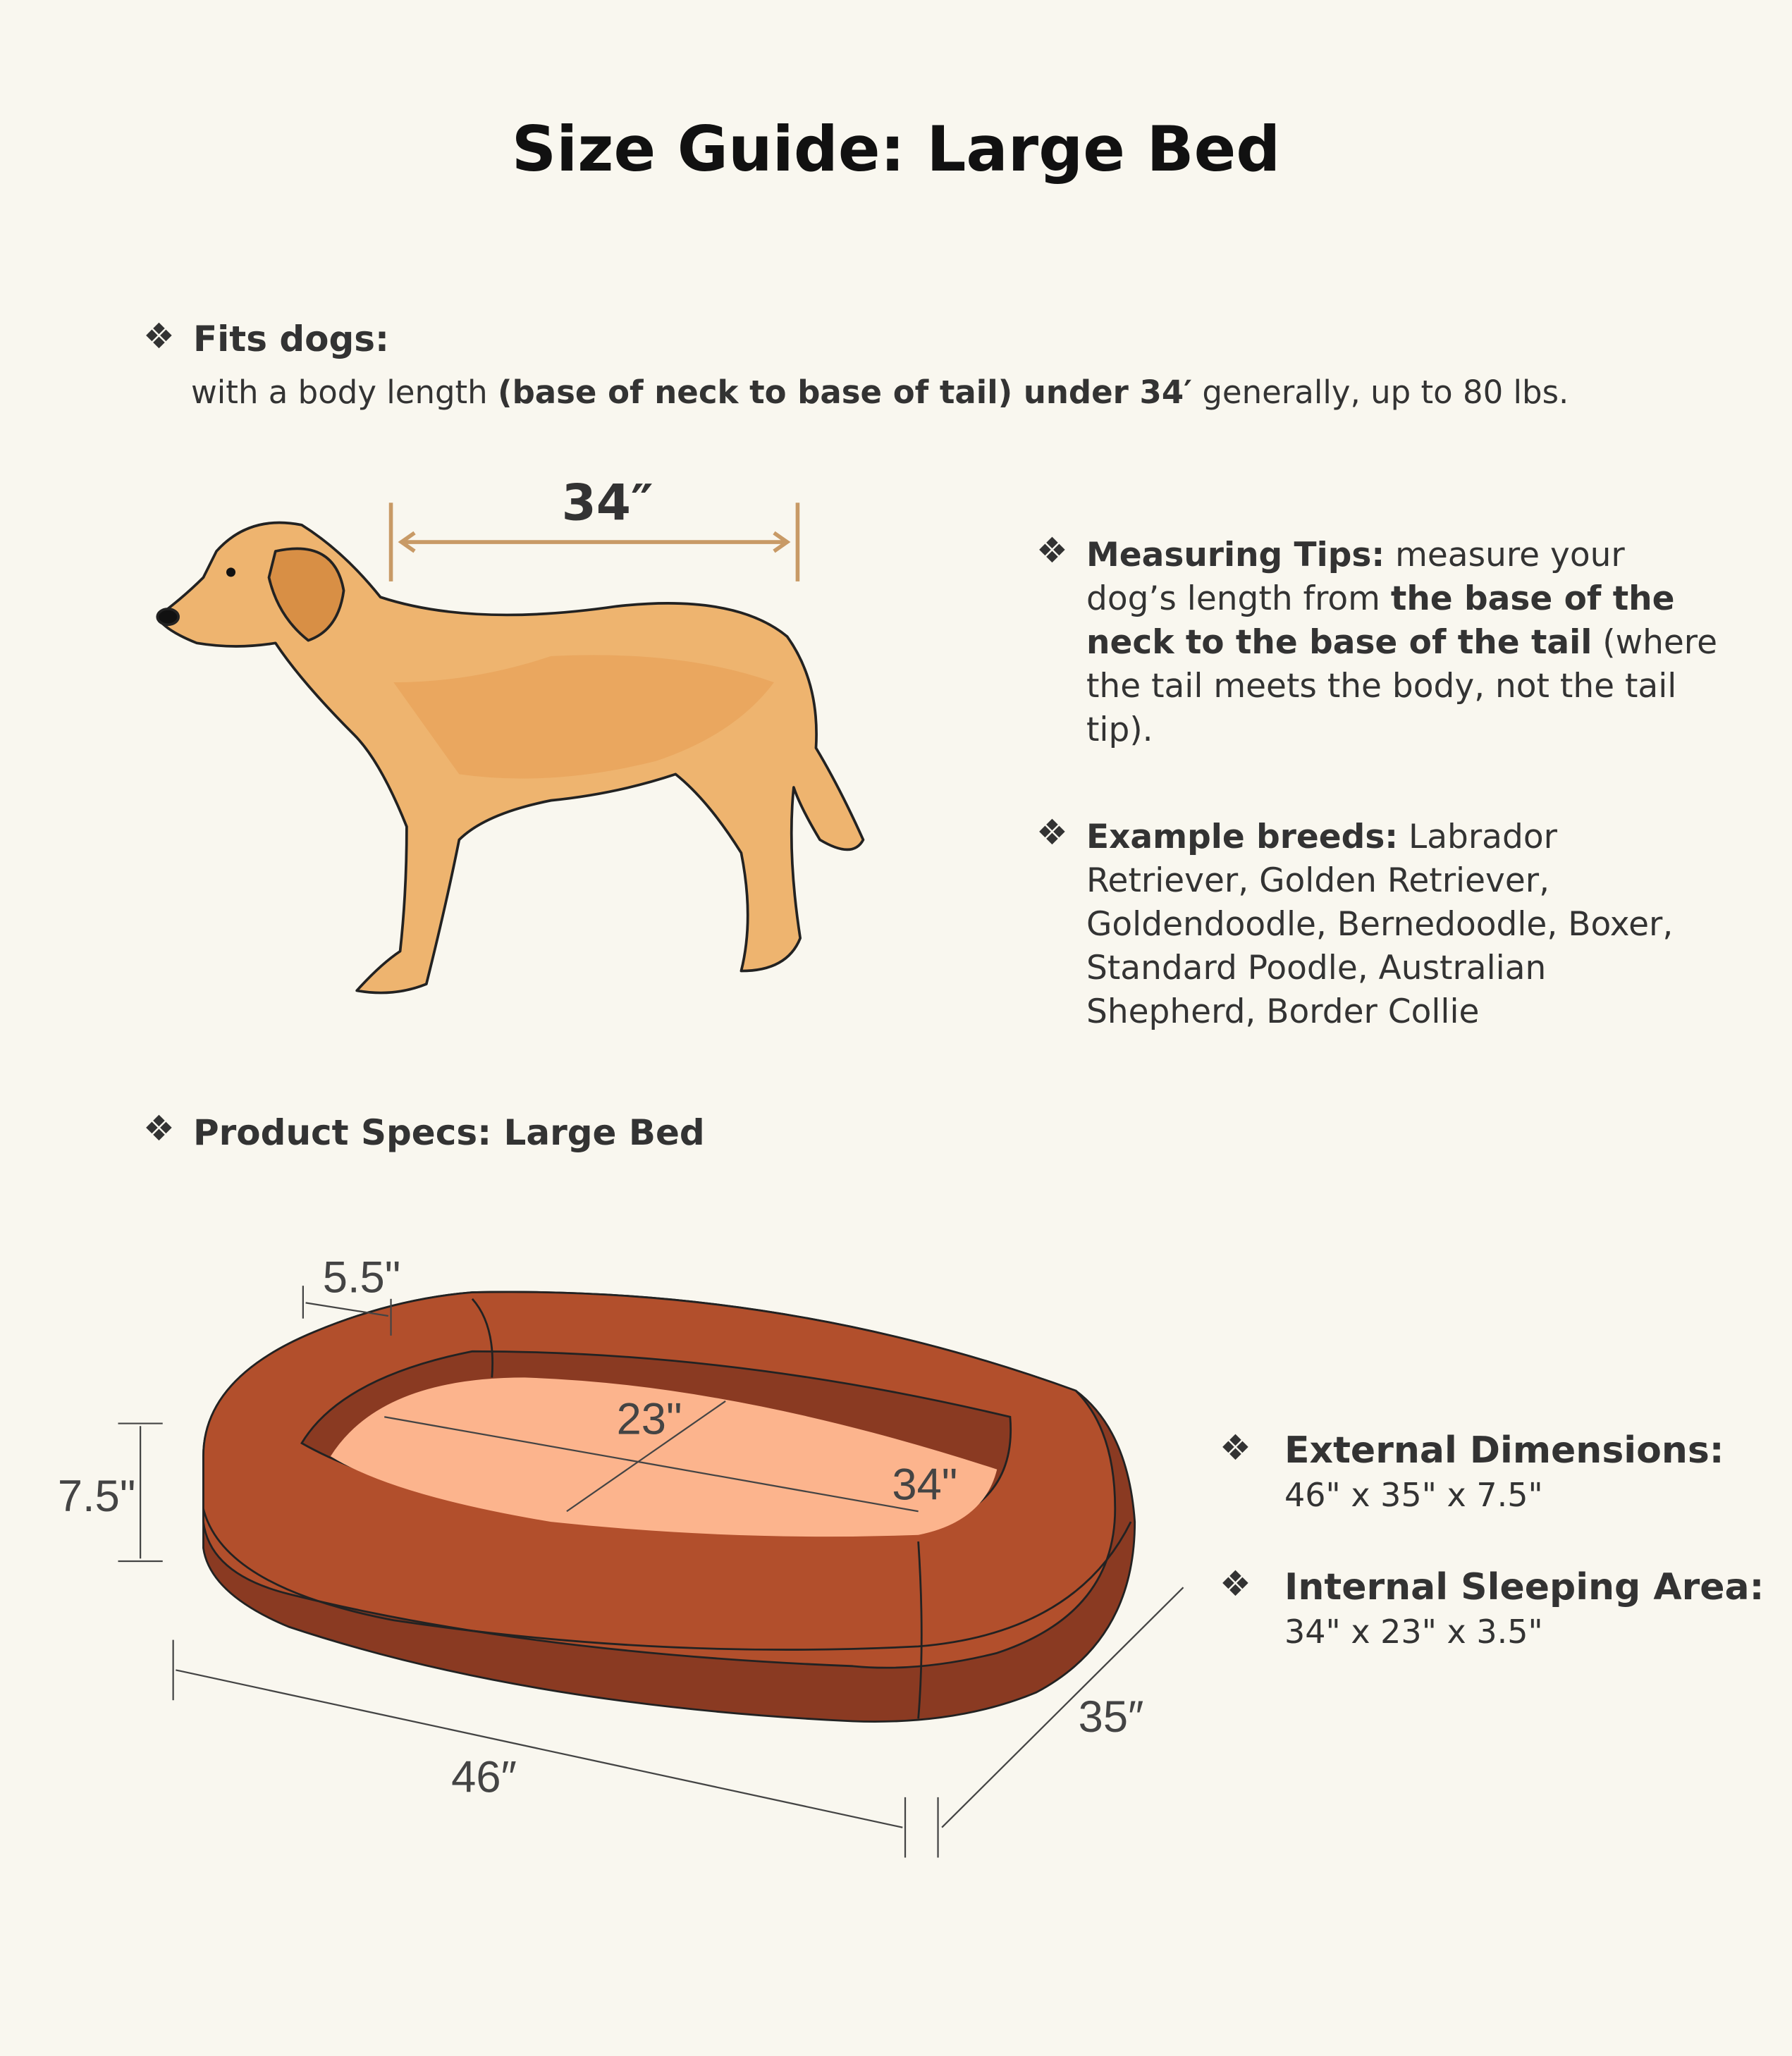 This screenshot has width=1792, height=2056. Describe the element at coordinates (896, 149) in the screenshot. I see `page-title: Size Guide: Large Bed` at that location.